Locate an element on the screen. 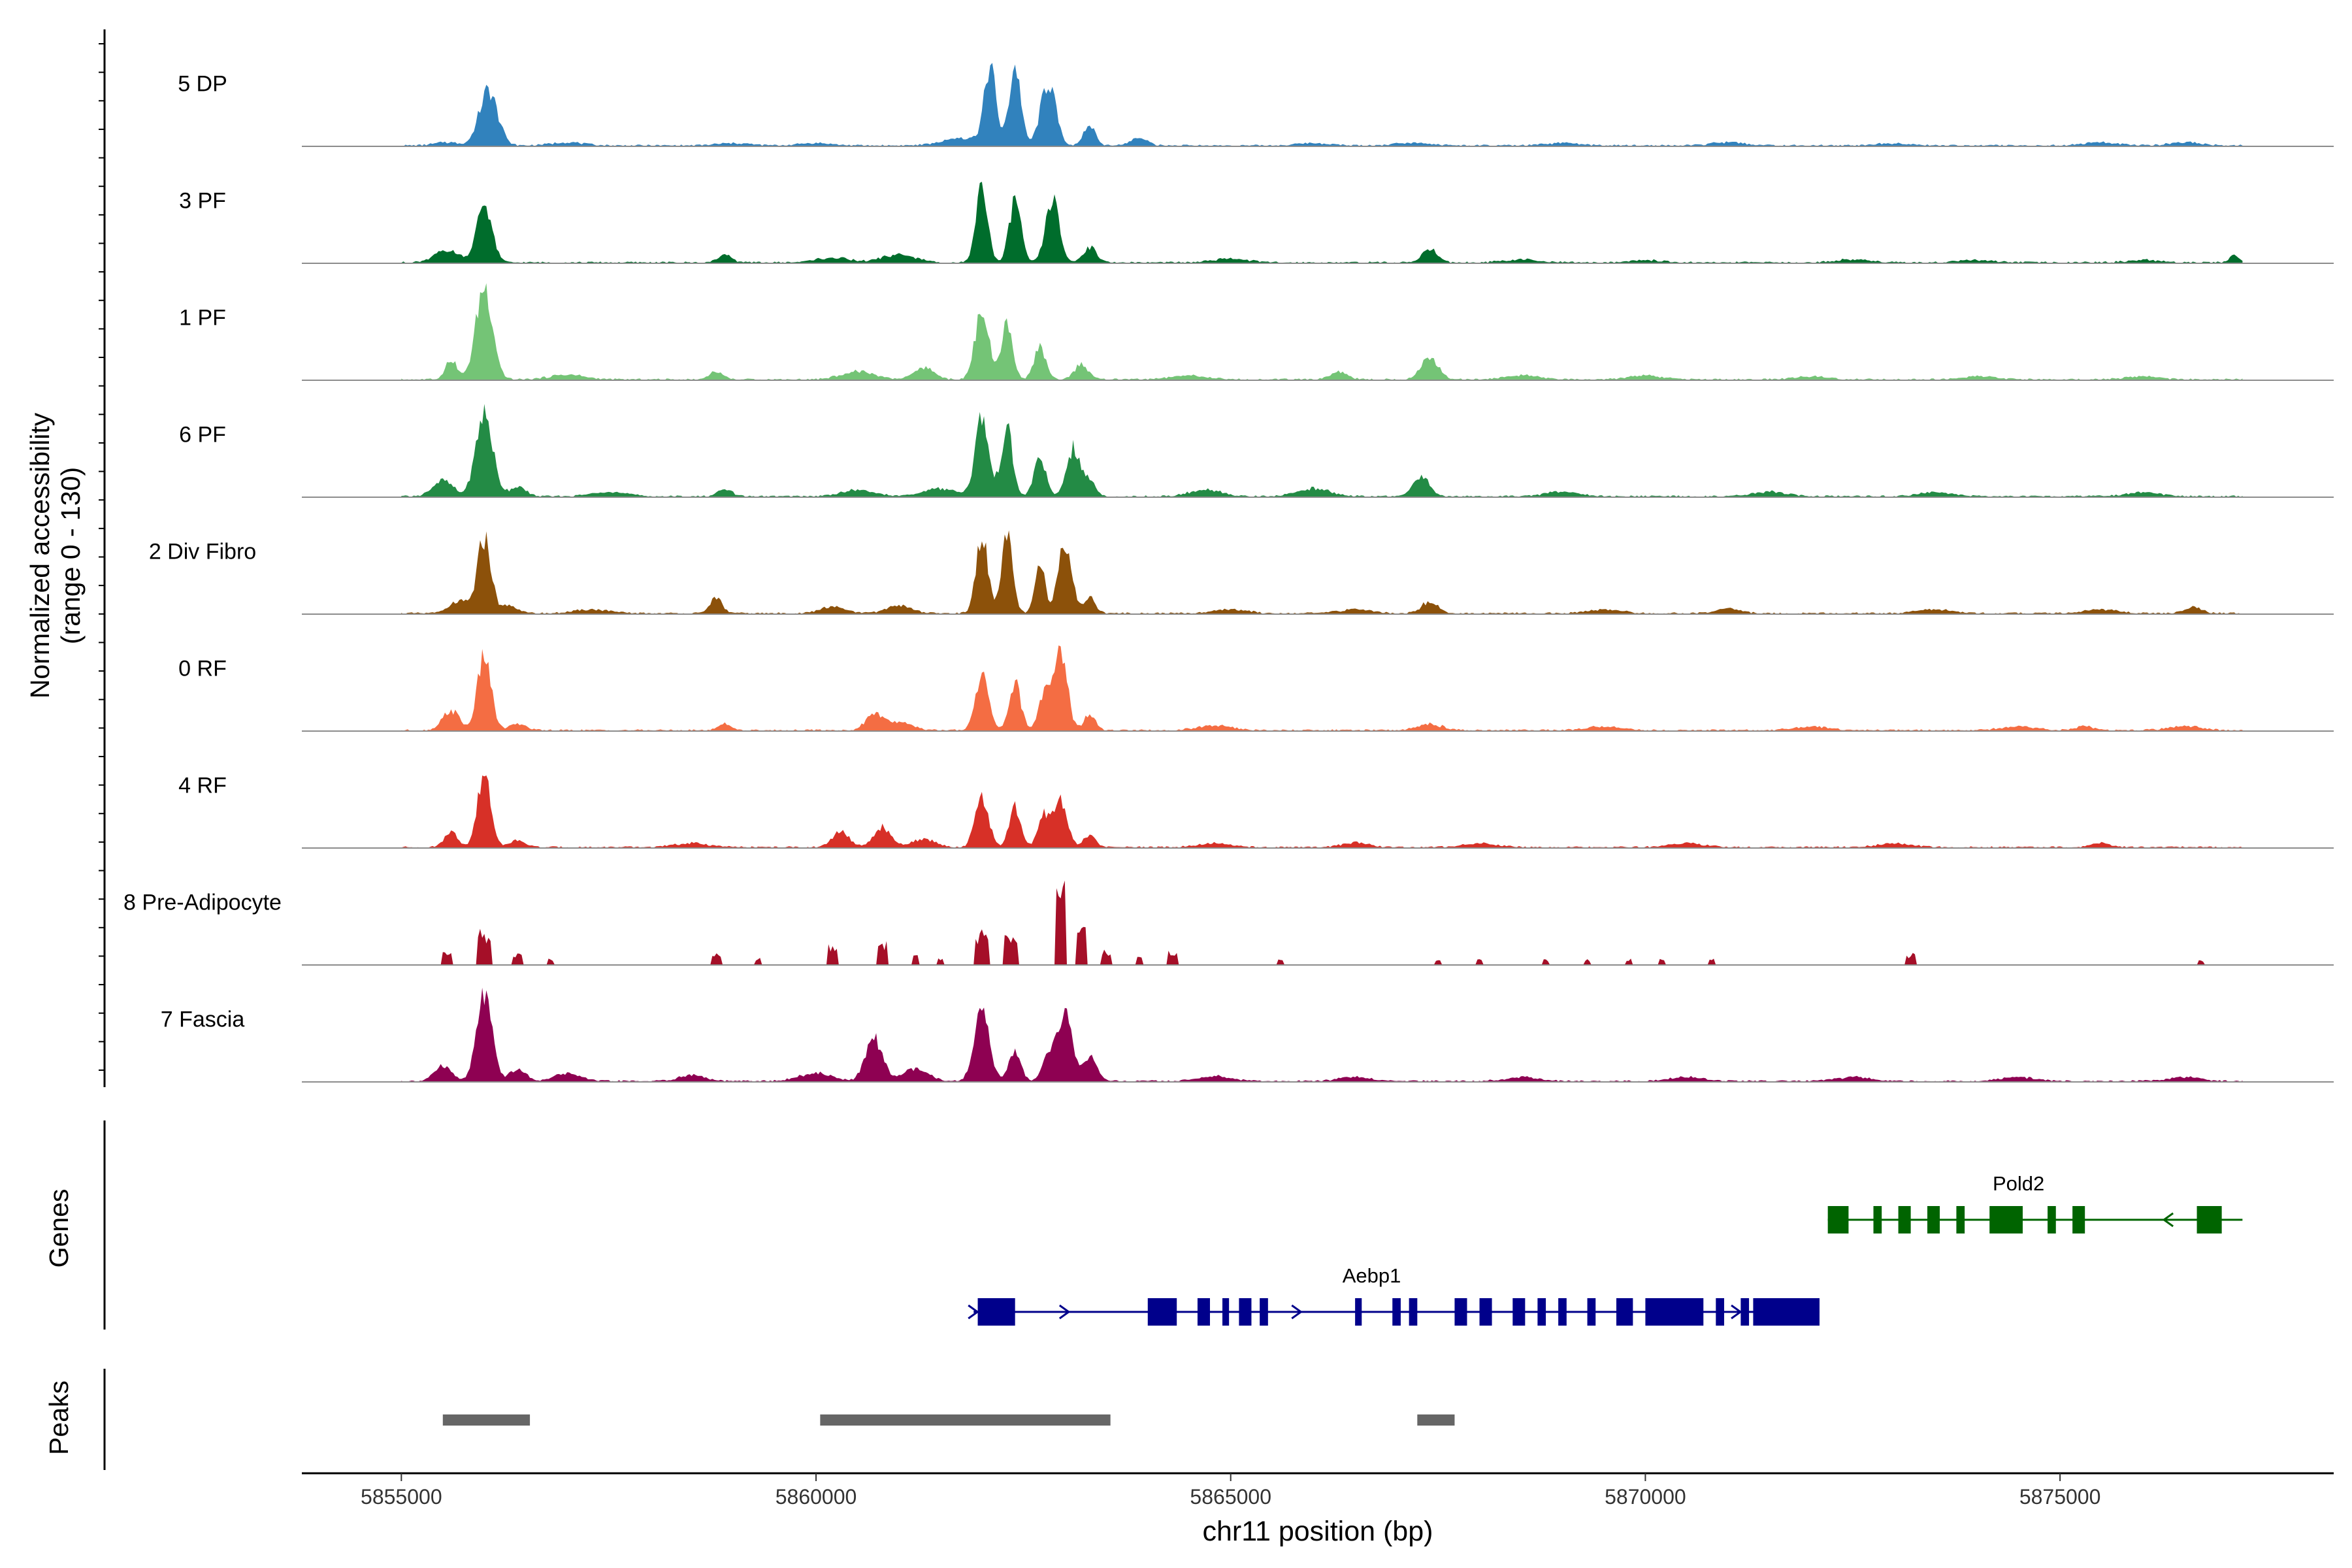 Image resolution: width=2352 pixels, height=1568 pixels. track: 8 Pre-Adipocyte is located at coordinates (1228, 923).